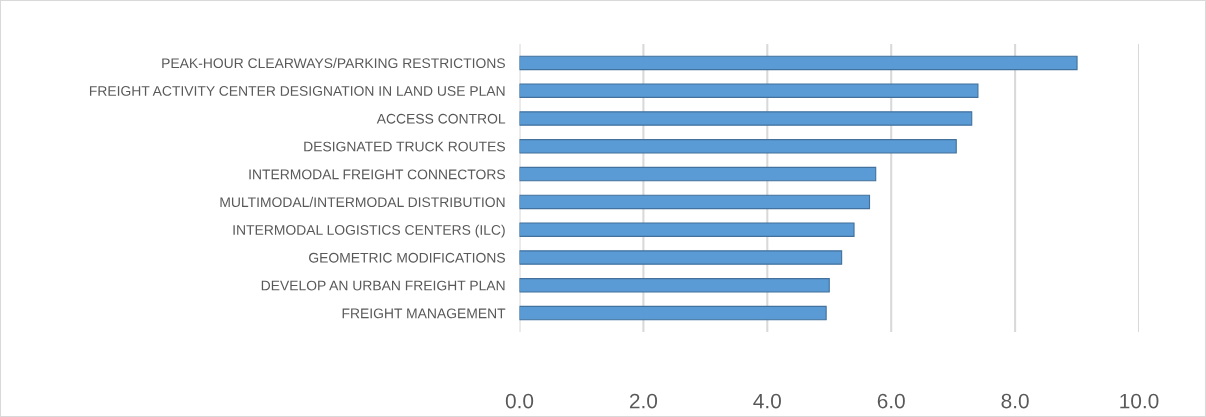 The image size is (1206, 417). What do you see at coordinates (377, 174) in the screenshot?
I see `y-tick-label: INTERMODAL FREIGHT CONNECTORS` at bounding box center [377, 174].